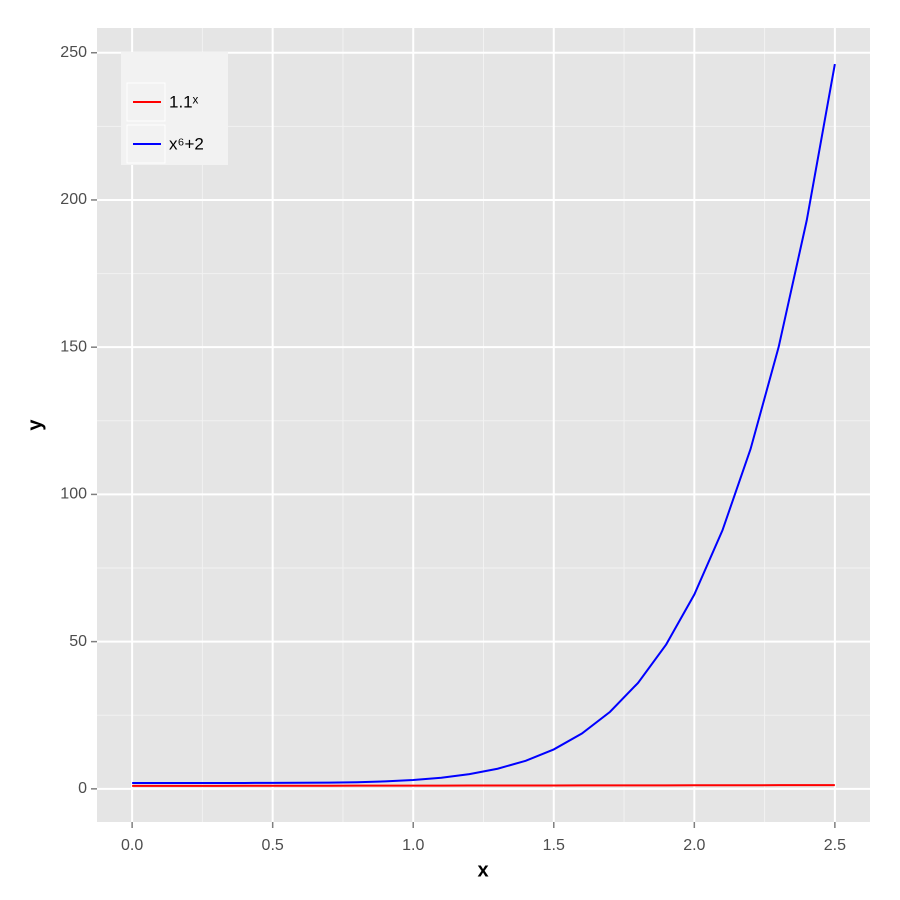 The height and width of the screenshot is (900, 900). Describe the element at coordinates (184, 101) in the screenshot. I see `legend-label: 1.1ˣ` at that location.